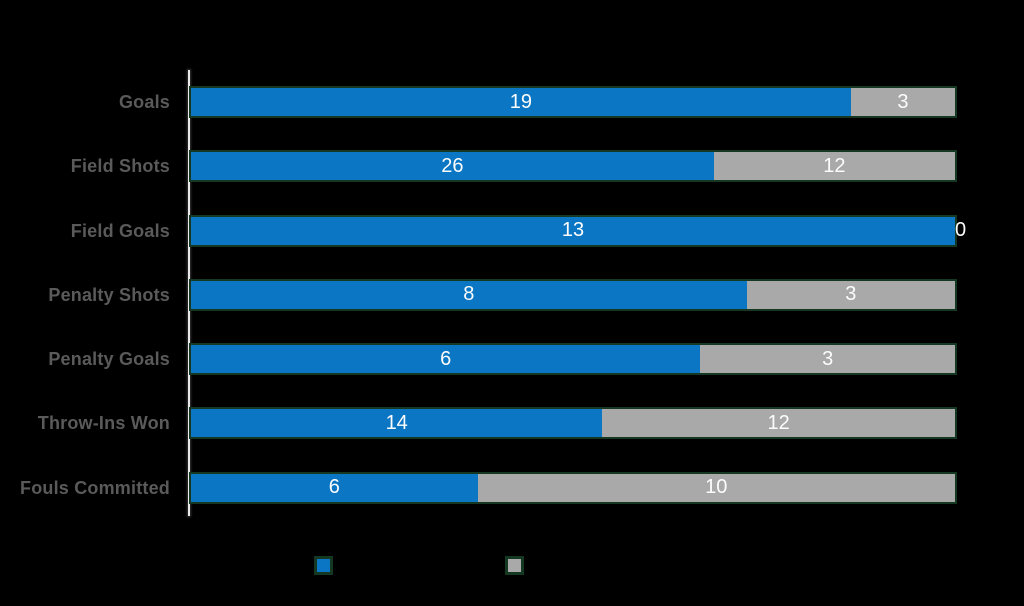  I want to click on bar-track: 19 3, so click(573, 102).